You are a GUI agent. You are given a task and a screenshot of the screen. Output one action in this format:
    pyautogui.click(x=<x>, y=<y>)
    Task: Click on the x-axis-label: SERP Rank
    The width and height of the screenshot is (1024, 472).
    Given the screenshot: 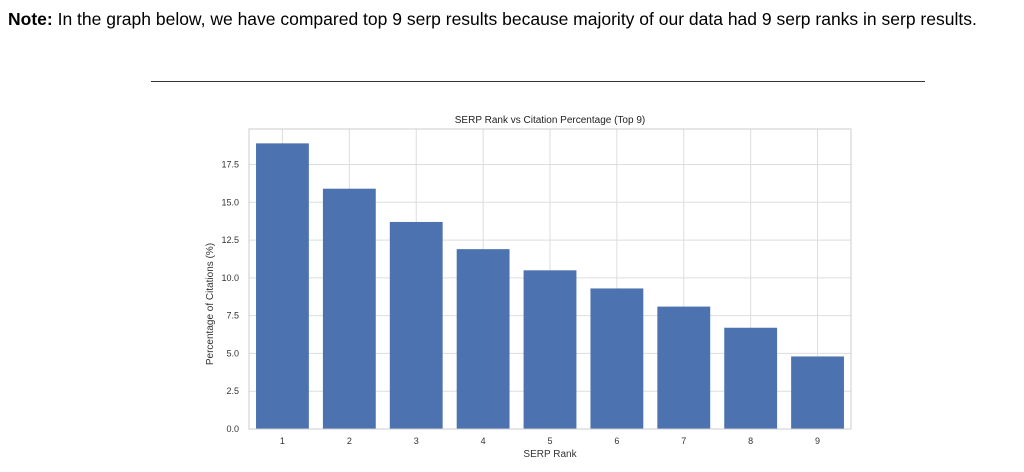 What is the action you would take?
    pyautogui.click(x=550, y=454)
    